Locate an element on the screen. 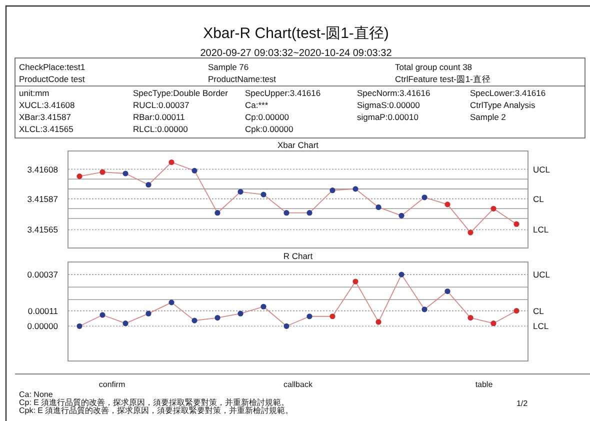 This screenshot has height=421, width=590. text: SpecLower:3.41616 is located at coordinates (508, 93).